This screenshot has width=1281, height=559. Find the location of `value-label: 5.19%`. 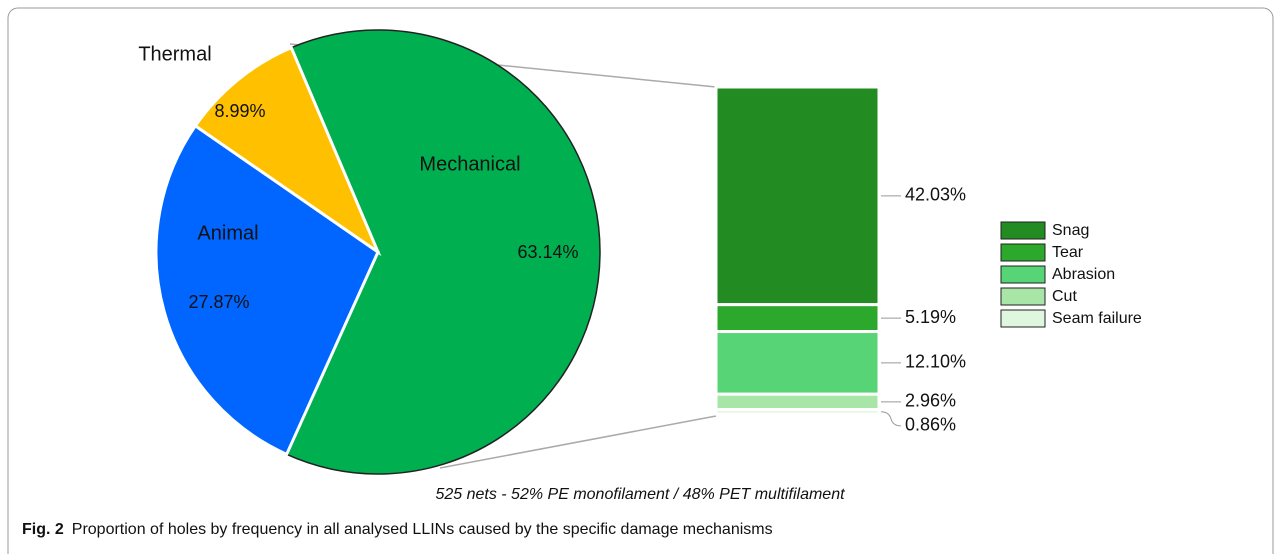

value-label: 5.19% is located at coordinates (930, 317).